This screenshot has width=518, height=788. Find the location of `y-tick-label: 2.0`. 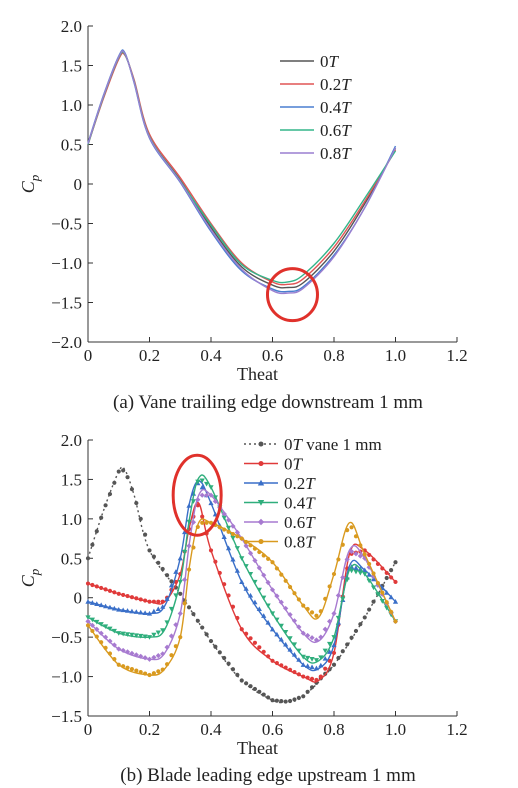

y-tick-label: 2.0 is located at coordinates (71, 26).